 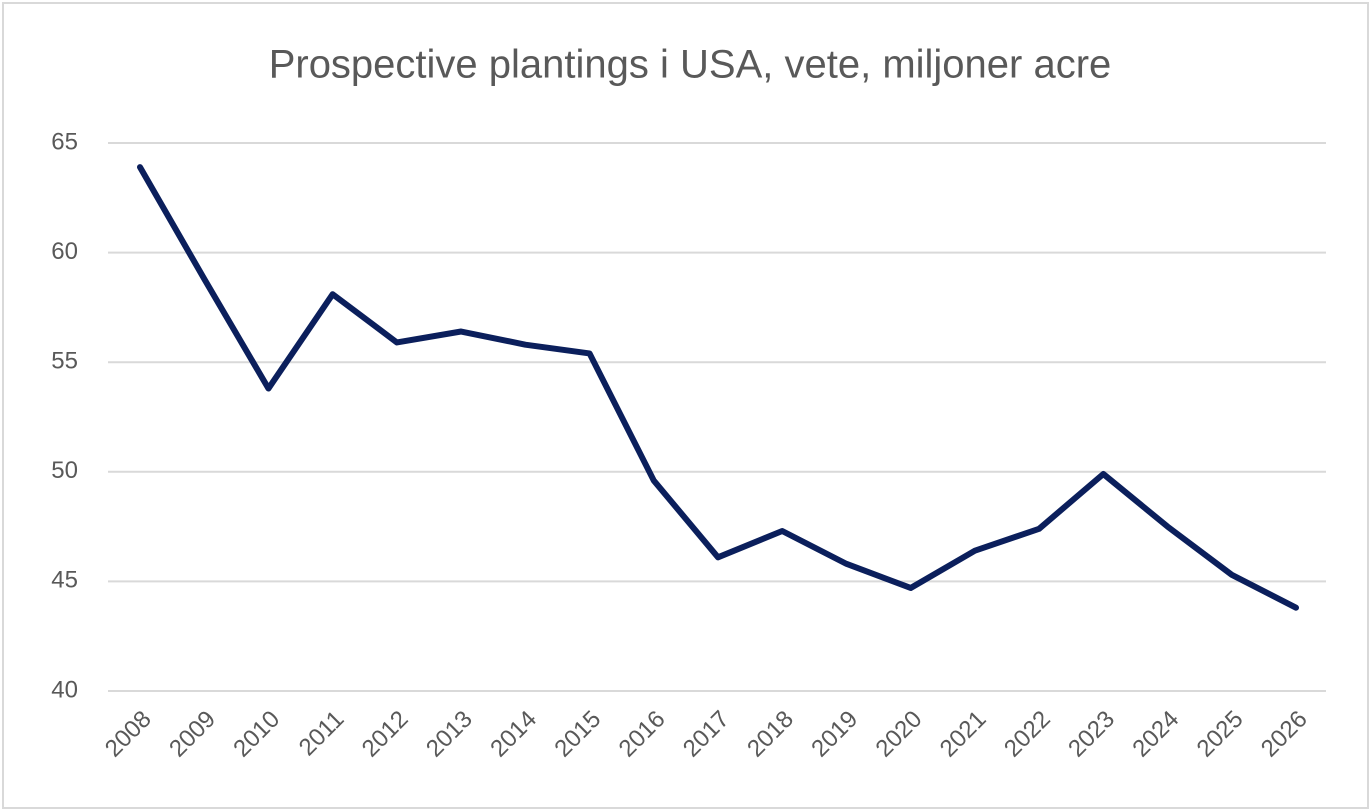 I want to click on y-tick-label: 40, so click(x=64, y=689).